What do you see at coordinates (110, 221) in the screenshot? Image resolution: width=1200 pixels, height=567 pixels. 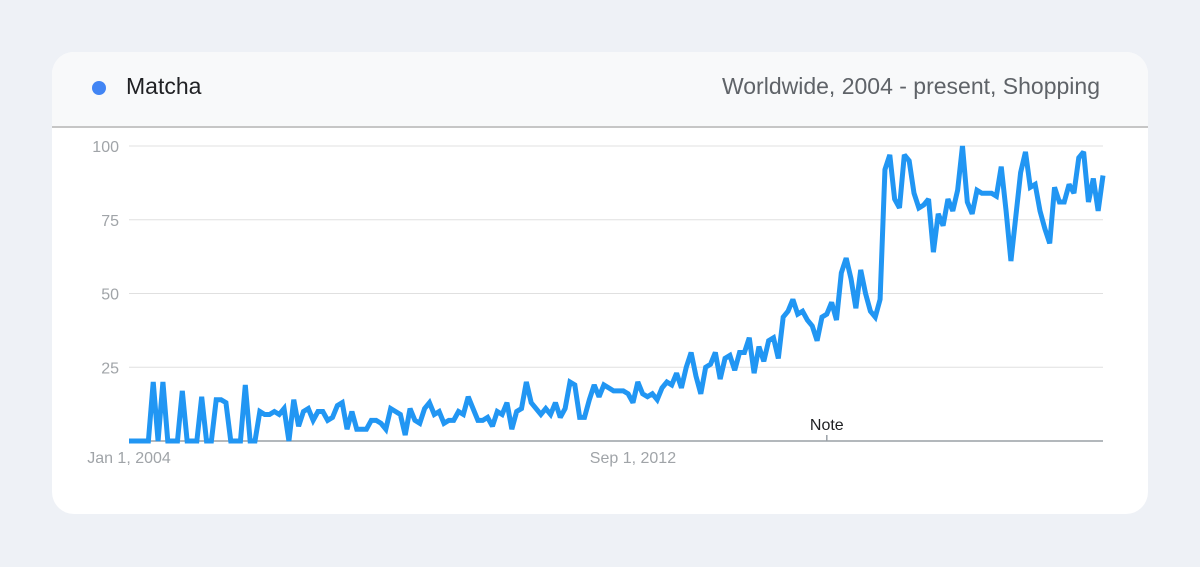 I see `y-tick-label: 75` at bounding box center [110, 221].